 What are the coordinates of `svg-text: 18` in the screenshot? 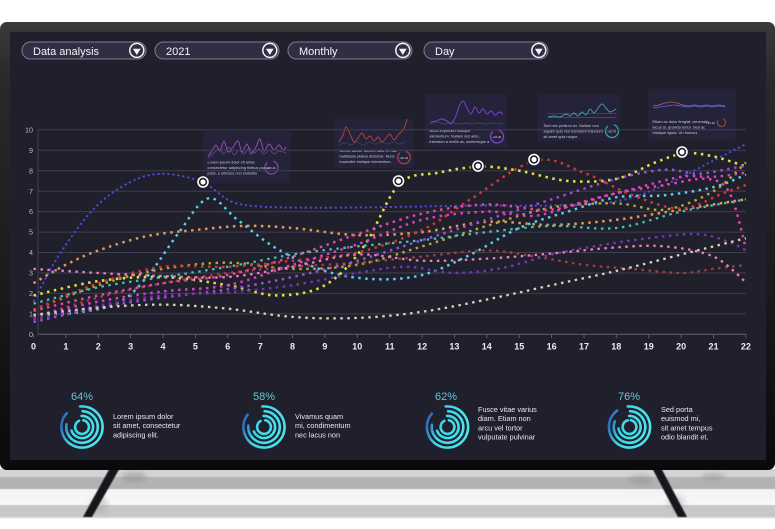 It's located at (616, 347).